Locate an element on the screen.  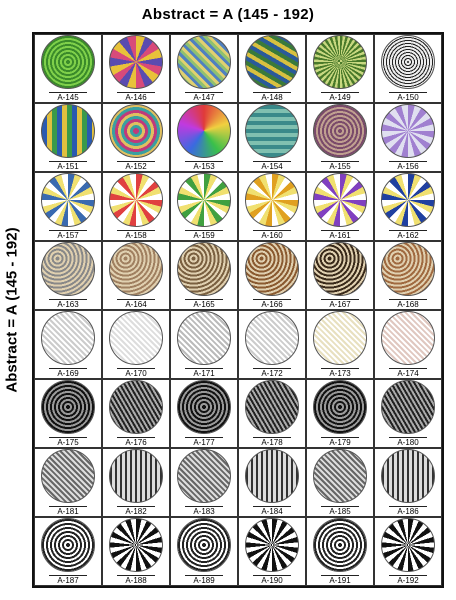
catalog-item: A-187 is located at coordinates (68, 551).